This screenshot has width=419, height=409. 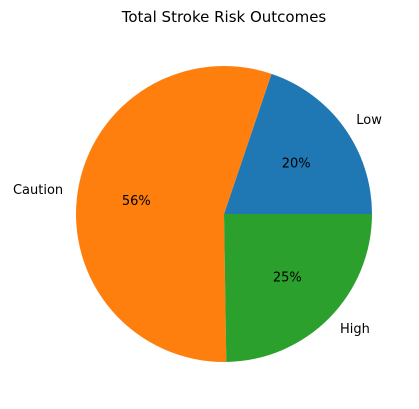 What do you see at coordinates (38, 190) in the screenshot?
I see `slice-label-caution: Caution` at bounding box center [38, 190].